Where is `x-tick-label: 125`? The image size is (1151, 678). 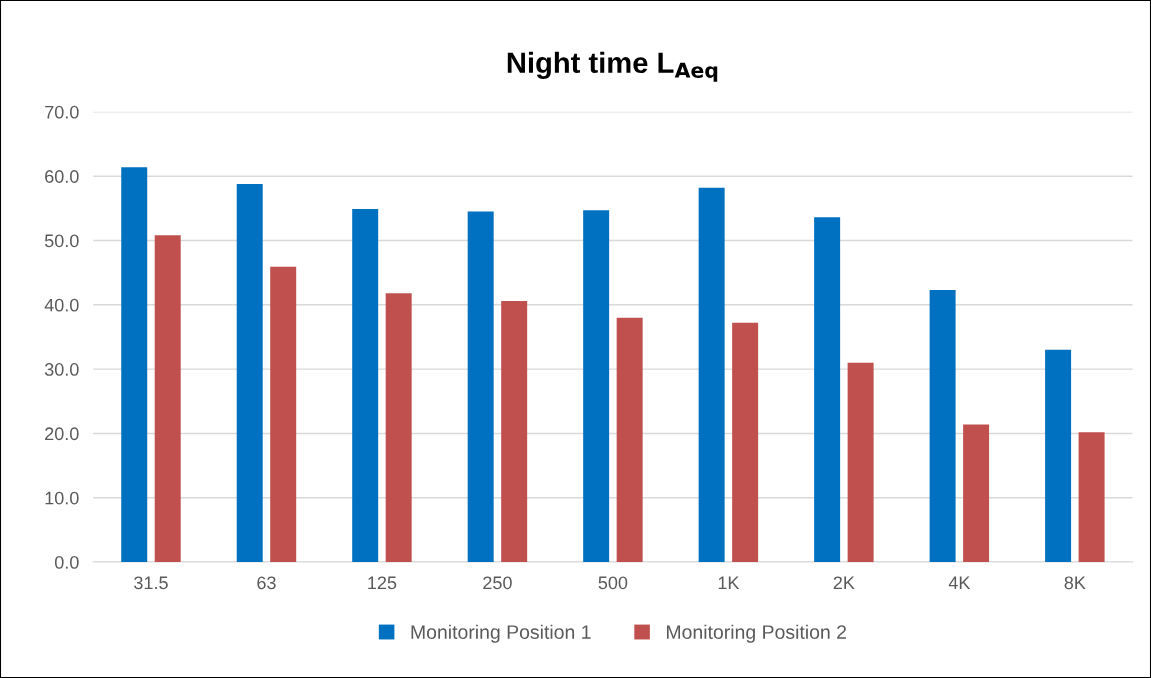
x-tick-label: 125 is located at coordinates (382, 583).